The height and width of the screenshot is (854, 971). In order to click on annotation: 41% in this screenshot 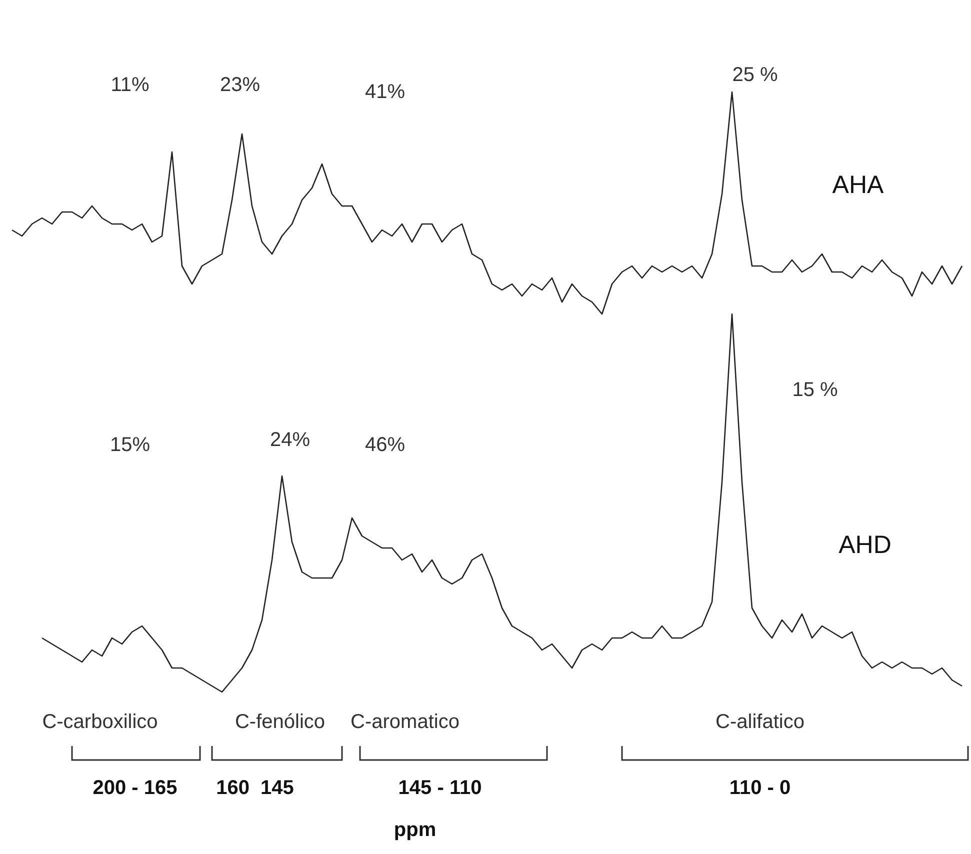, I will do `click(385, 92)`.